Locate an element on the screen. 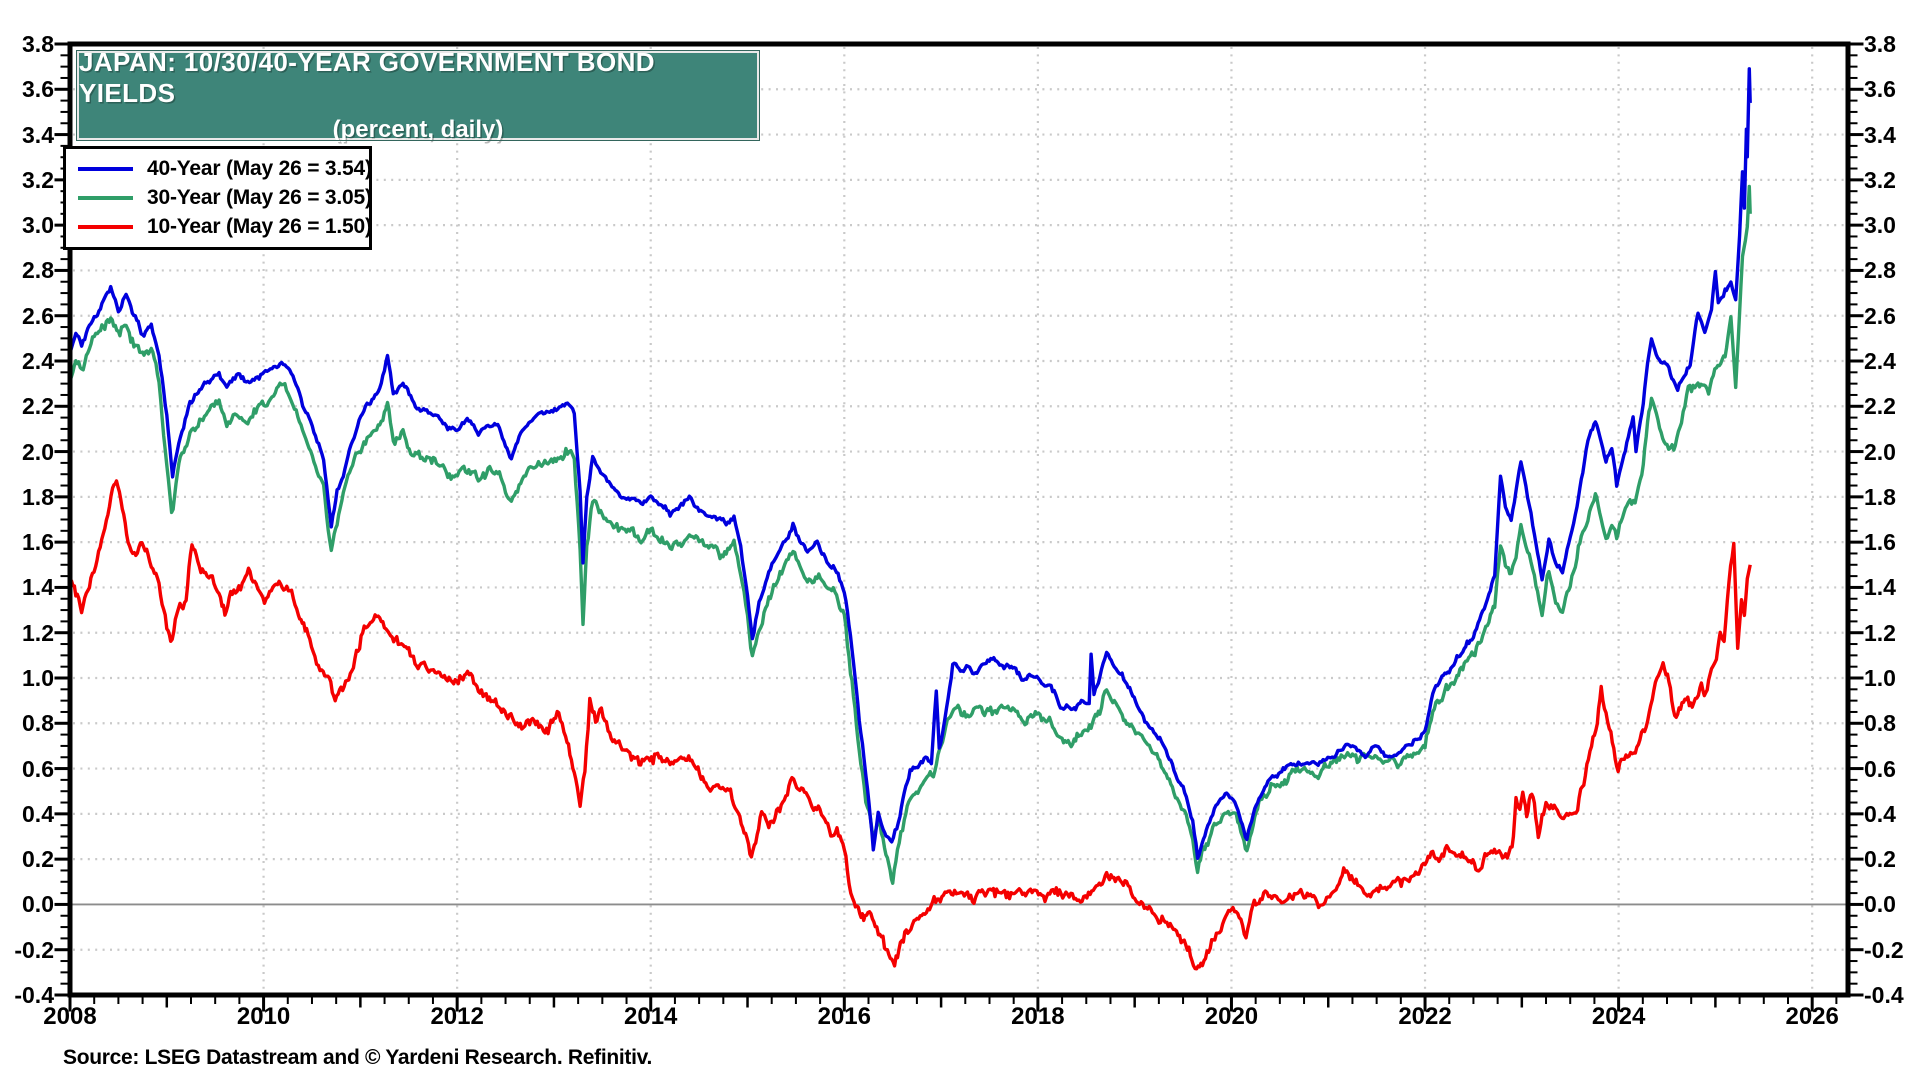  y-label-right-0.8: 0.8 is located at coordinates (1880, 723).